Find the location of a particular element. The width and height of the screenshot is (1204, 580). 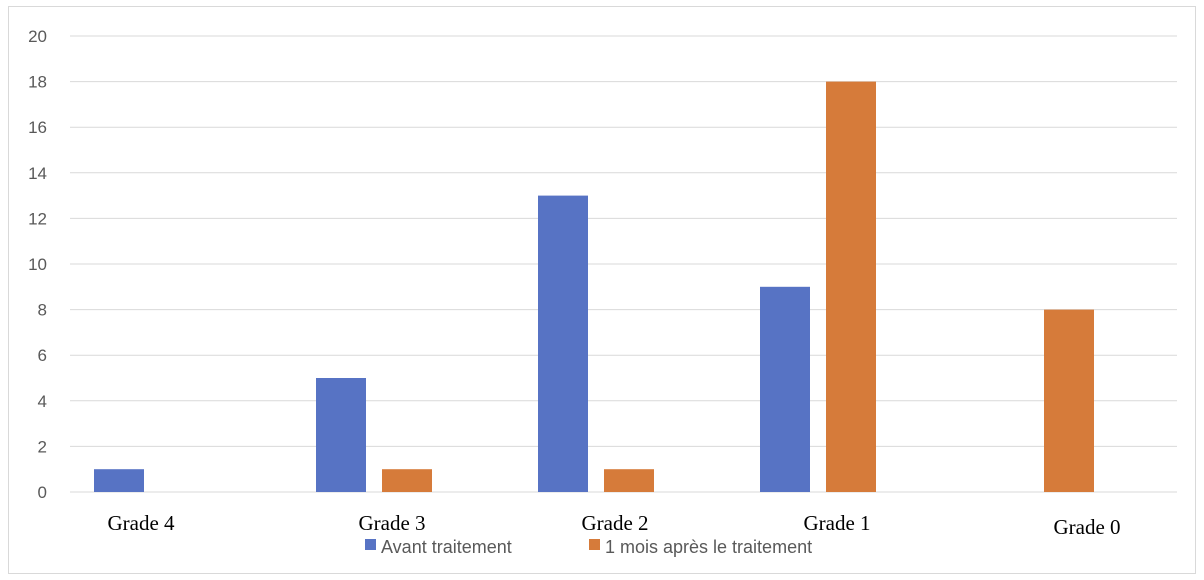

y-axis-ticks: 0 2 4 6 8 10 12 14 16 18 20 is located at coordinates (37, 264).